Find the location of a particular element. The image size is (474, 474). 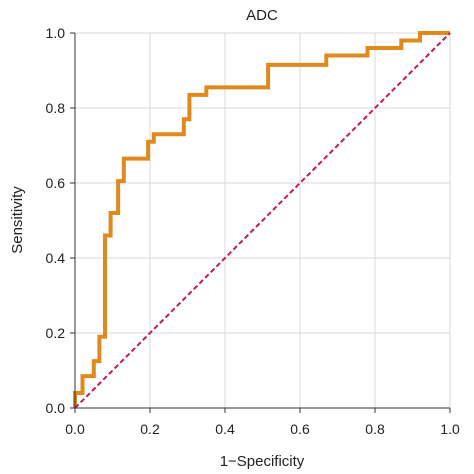

chart-title: ADC is located at coordinates (262, 15).